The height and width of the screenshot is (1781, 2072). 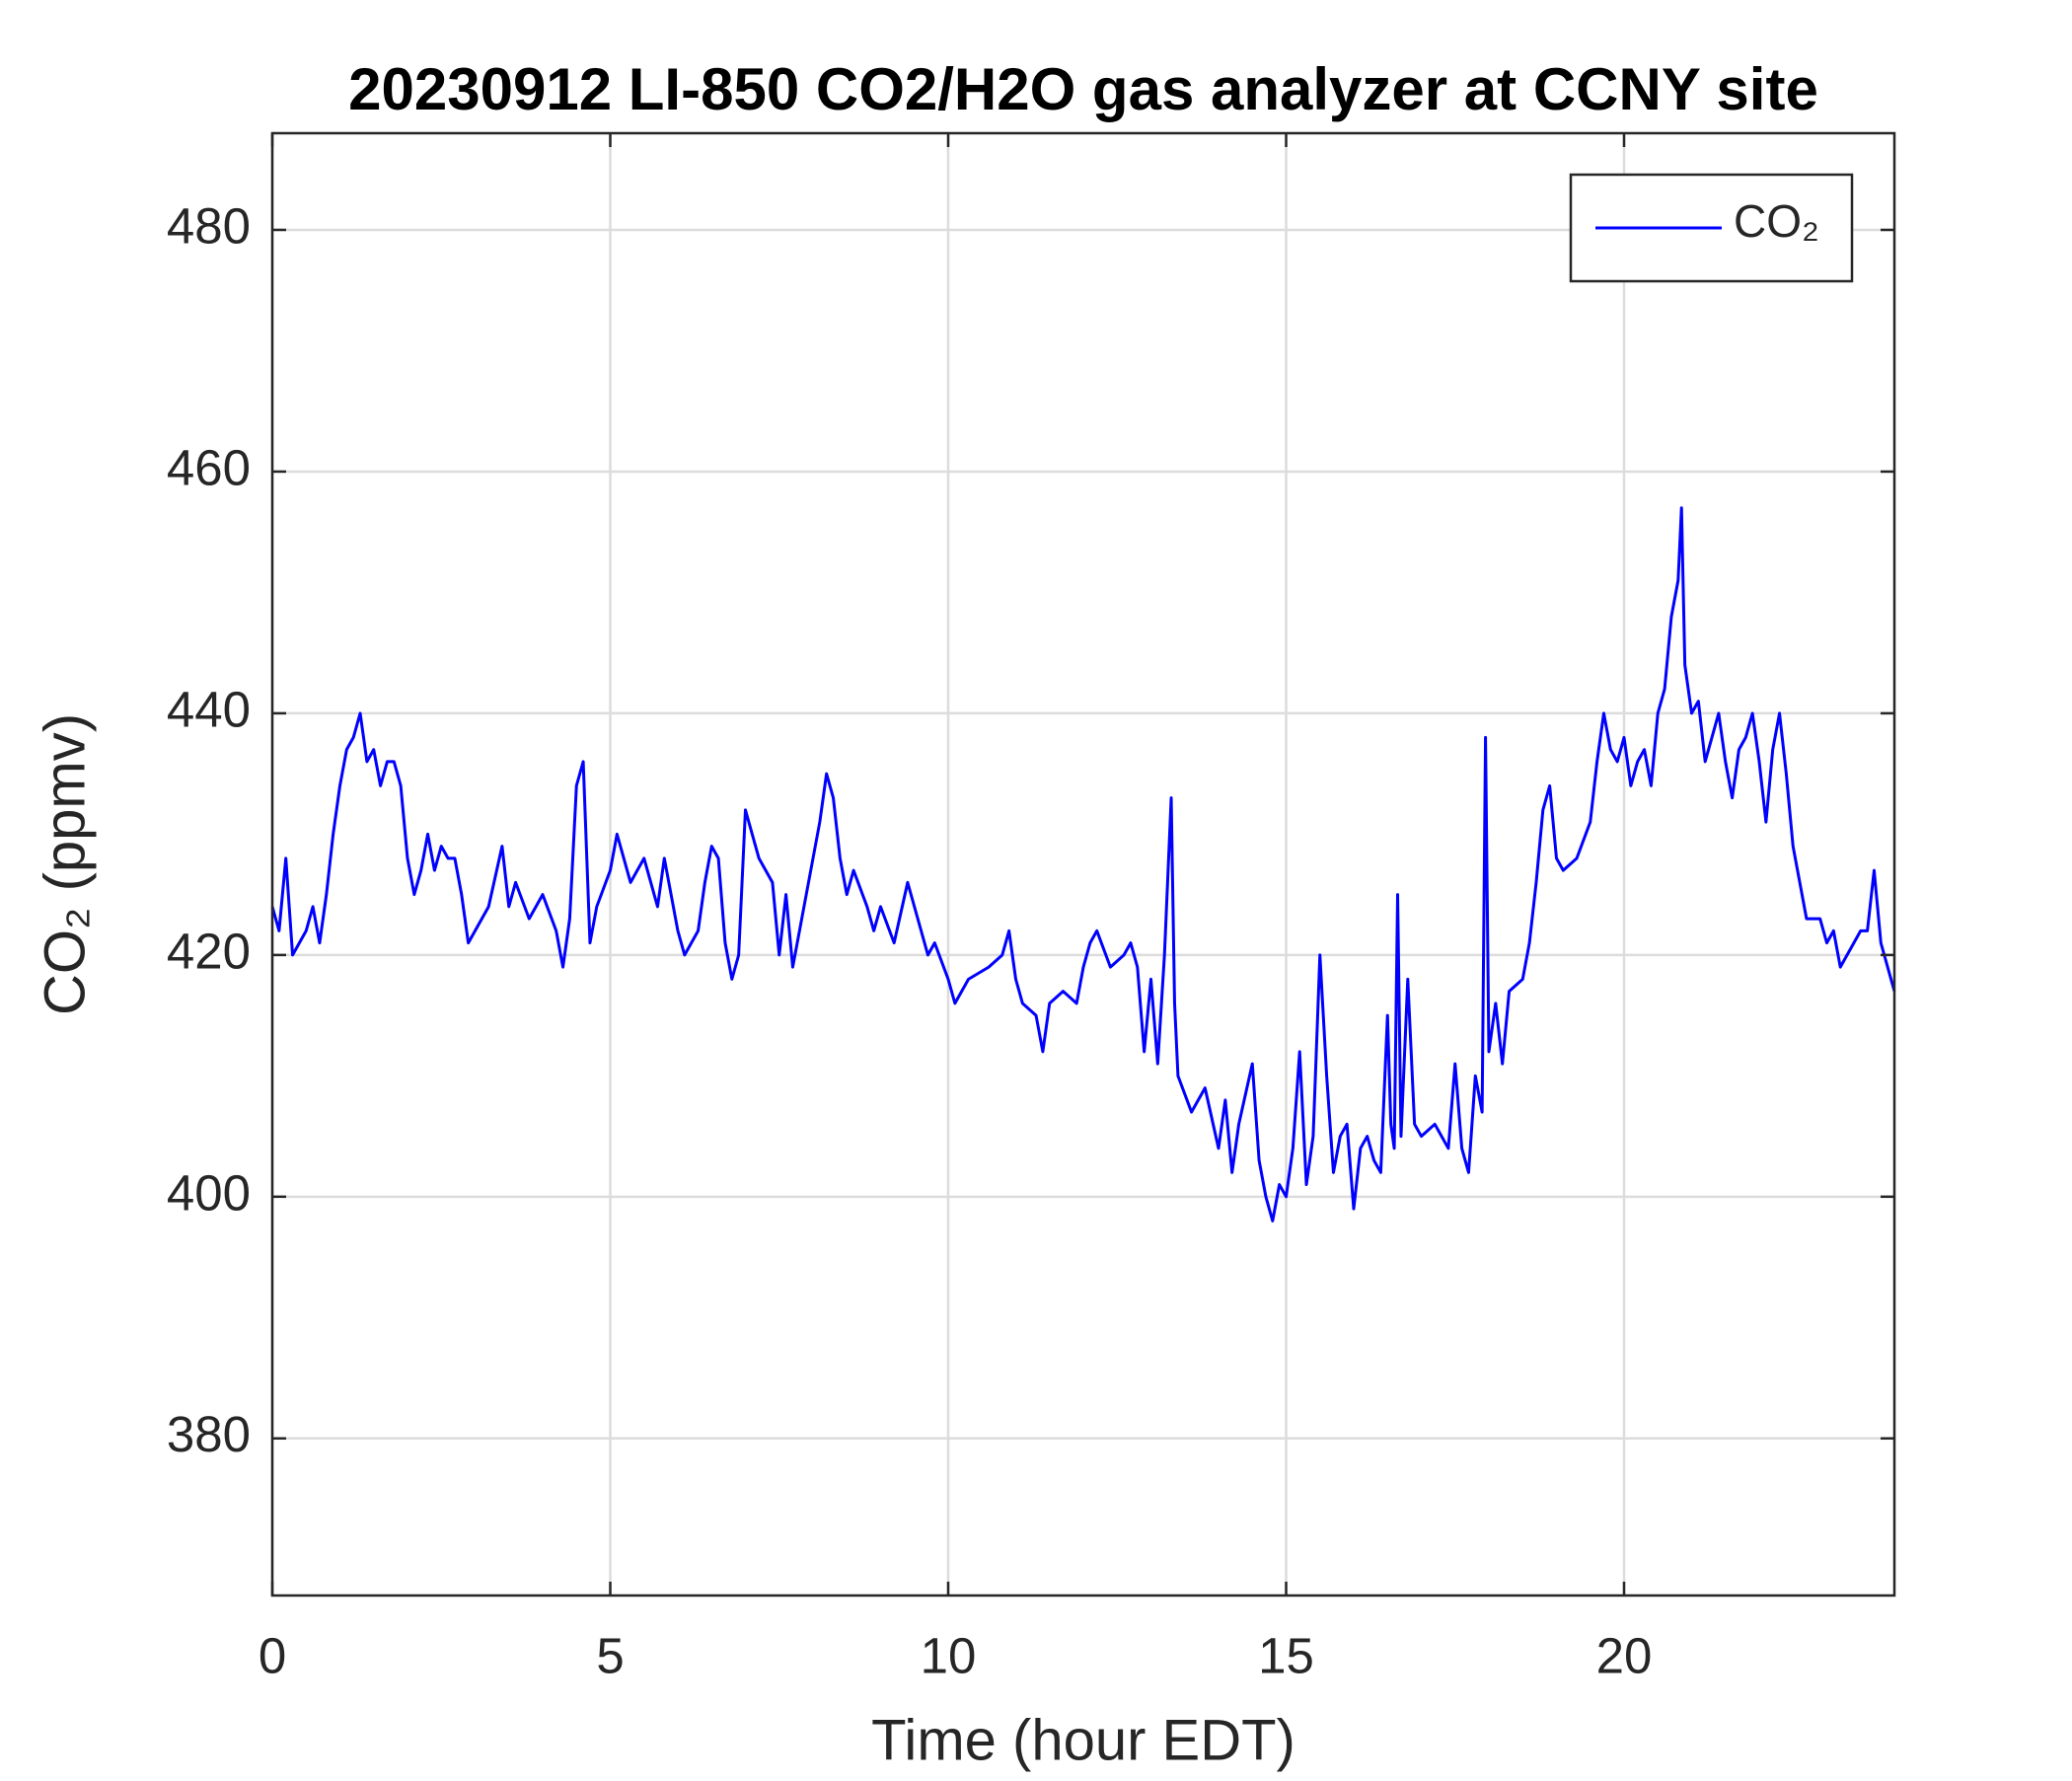 What do you see at coordinates (209, 1434) in the screenshot?
I see `y-tick-label: 380` at bounding box center [209, 1434].